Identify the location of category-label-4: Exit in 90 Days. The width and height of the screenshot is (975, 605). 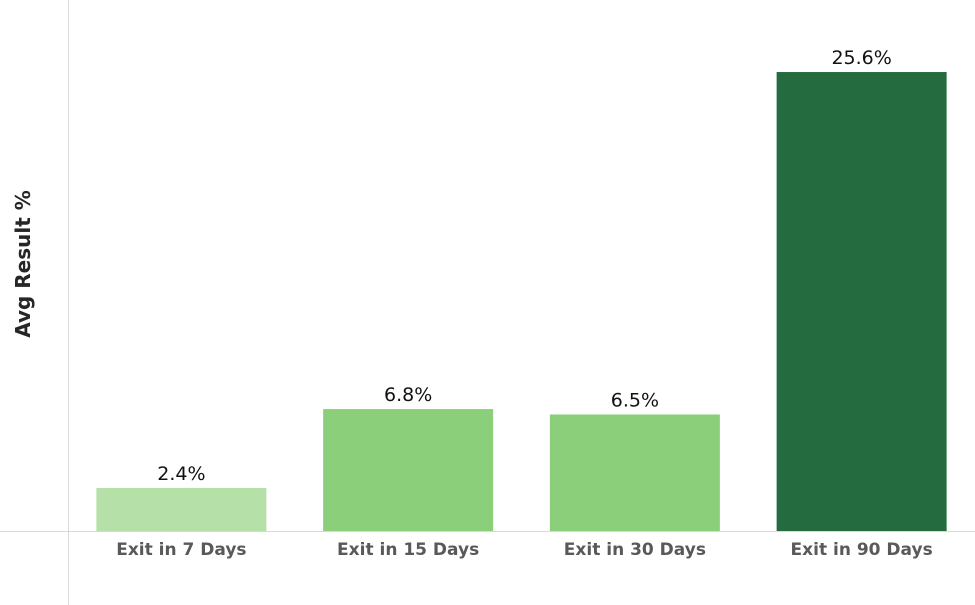
(862, 550).